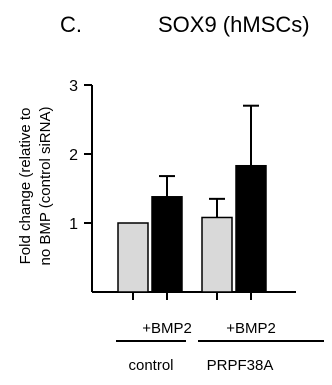 The image size is (332, 385). I want to click on panel-label: C., so click(71, 24).